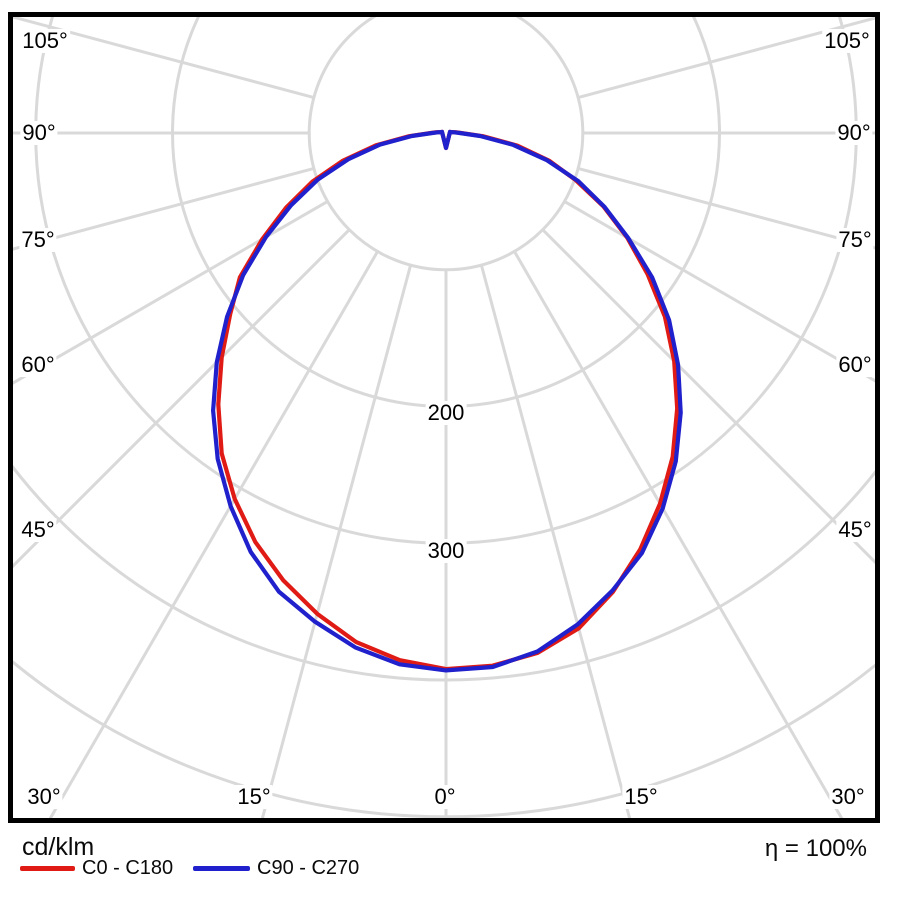  What do you see at coordinates (445, 796) in the screenshot?
I see `angle-label-0: 0°` at bounding box center [445, 796].